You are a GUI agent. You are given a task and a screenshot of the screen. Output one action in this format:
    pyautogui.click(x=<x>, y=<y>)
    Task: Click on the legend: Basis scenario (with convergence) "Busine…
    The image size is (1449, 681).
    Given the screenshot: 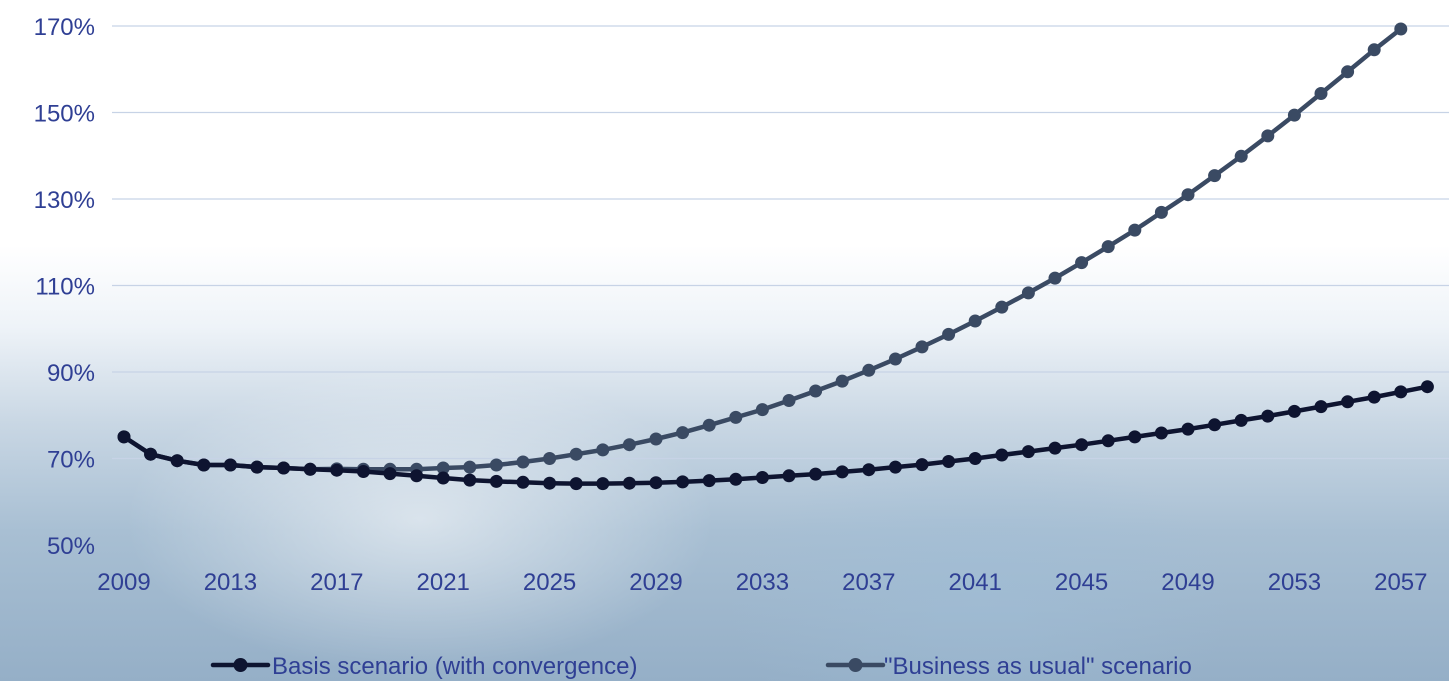 What is the action you would take?
    pyautogui.click(x=701, y=666)
    